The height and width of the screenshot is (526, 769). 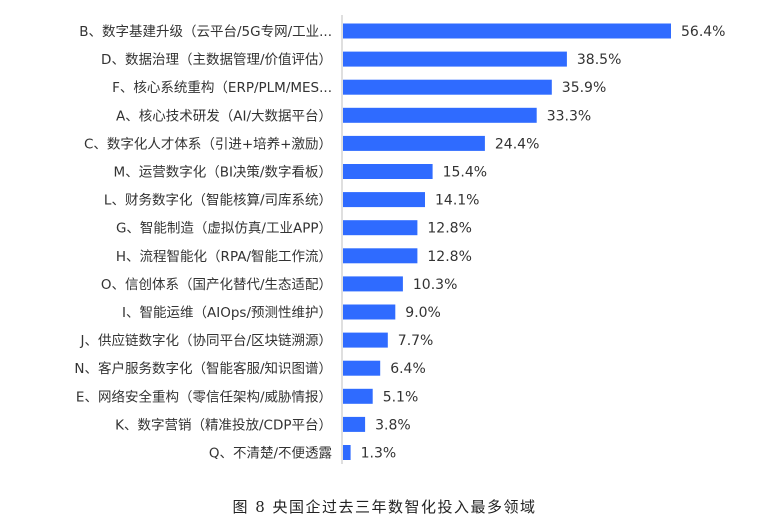 What do you see at coordinates (224, 229) in the screenshot?
I see `category-label: G、智能制造（虚拟仿真/工业APP）` at bounding box center [224, 229].